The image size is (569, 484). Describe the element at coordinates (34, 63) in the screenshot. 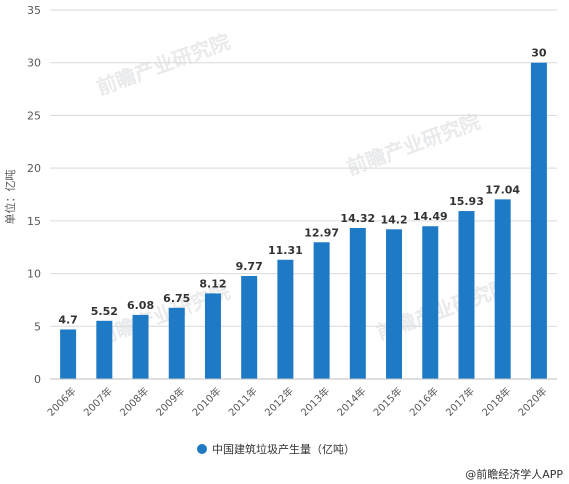

I see `y-tick-label: 30` at that location.